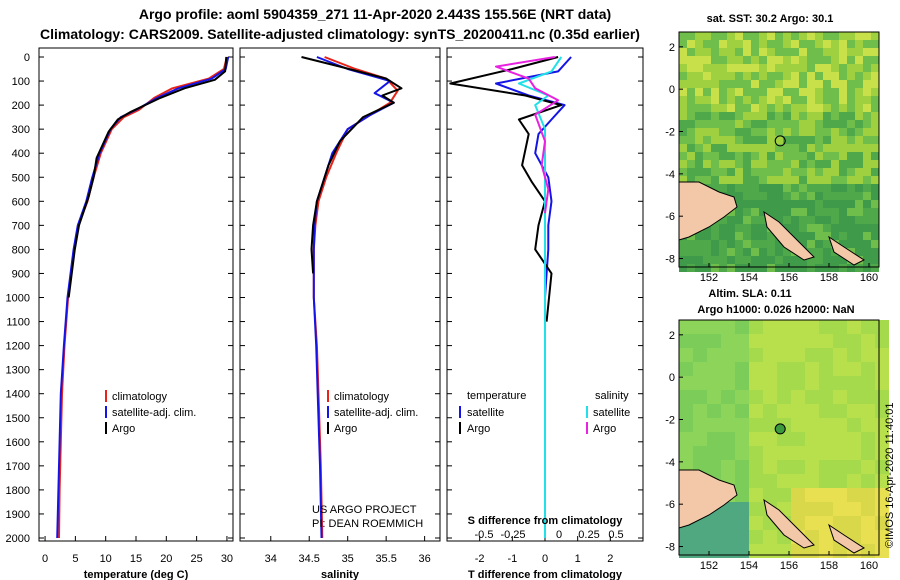 The image size is (900, 580). I want to click on x-tick-label: 34, so click(271, 559).